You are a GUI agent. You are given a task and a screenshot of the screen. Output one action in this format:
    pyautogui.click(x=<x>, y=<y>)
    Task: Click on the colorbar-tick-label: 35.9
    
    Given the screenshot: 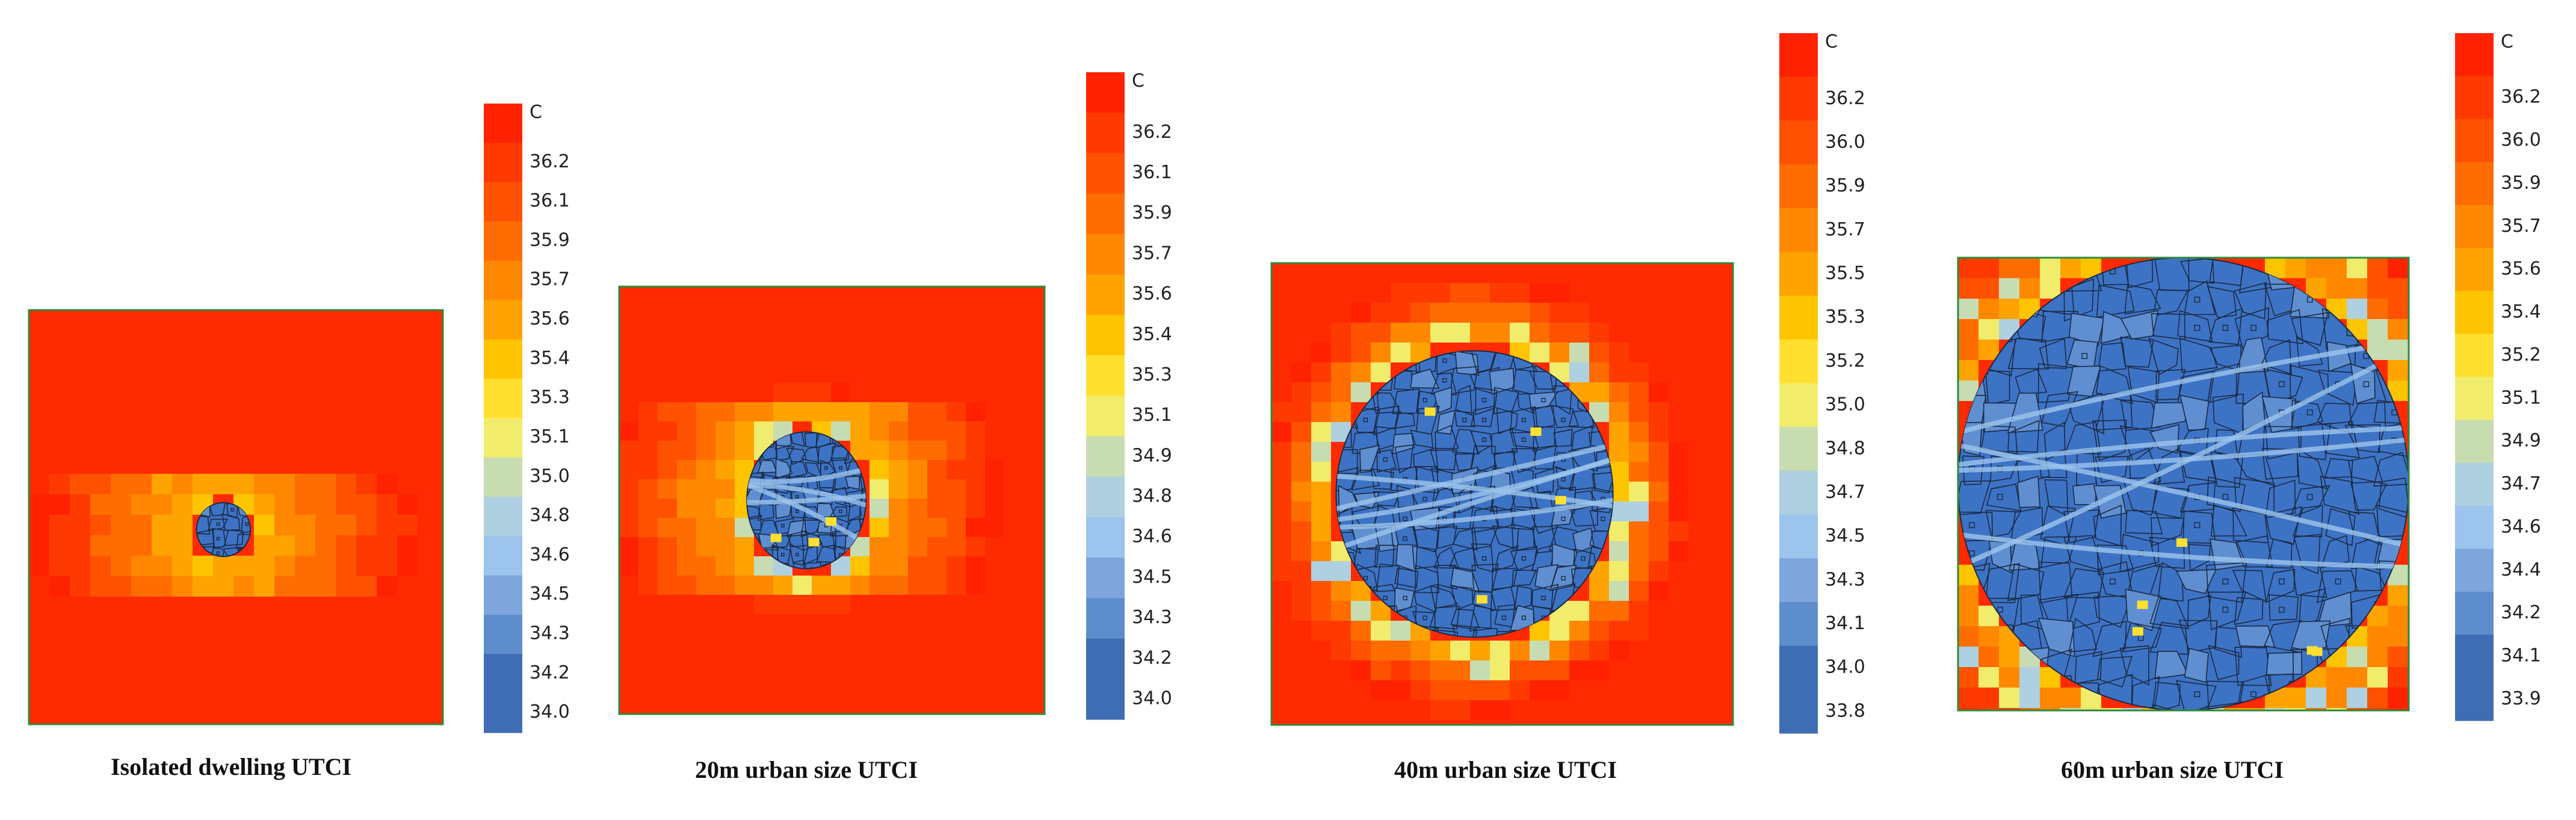 What is the action you would take?
    pyautogui.click(x=2521, y=182)
    